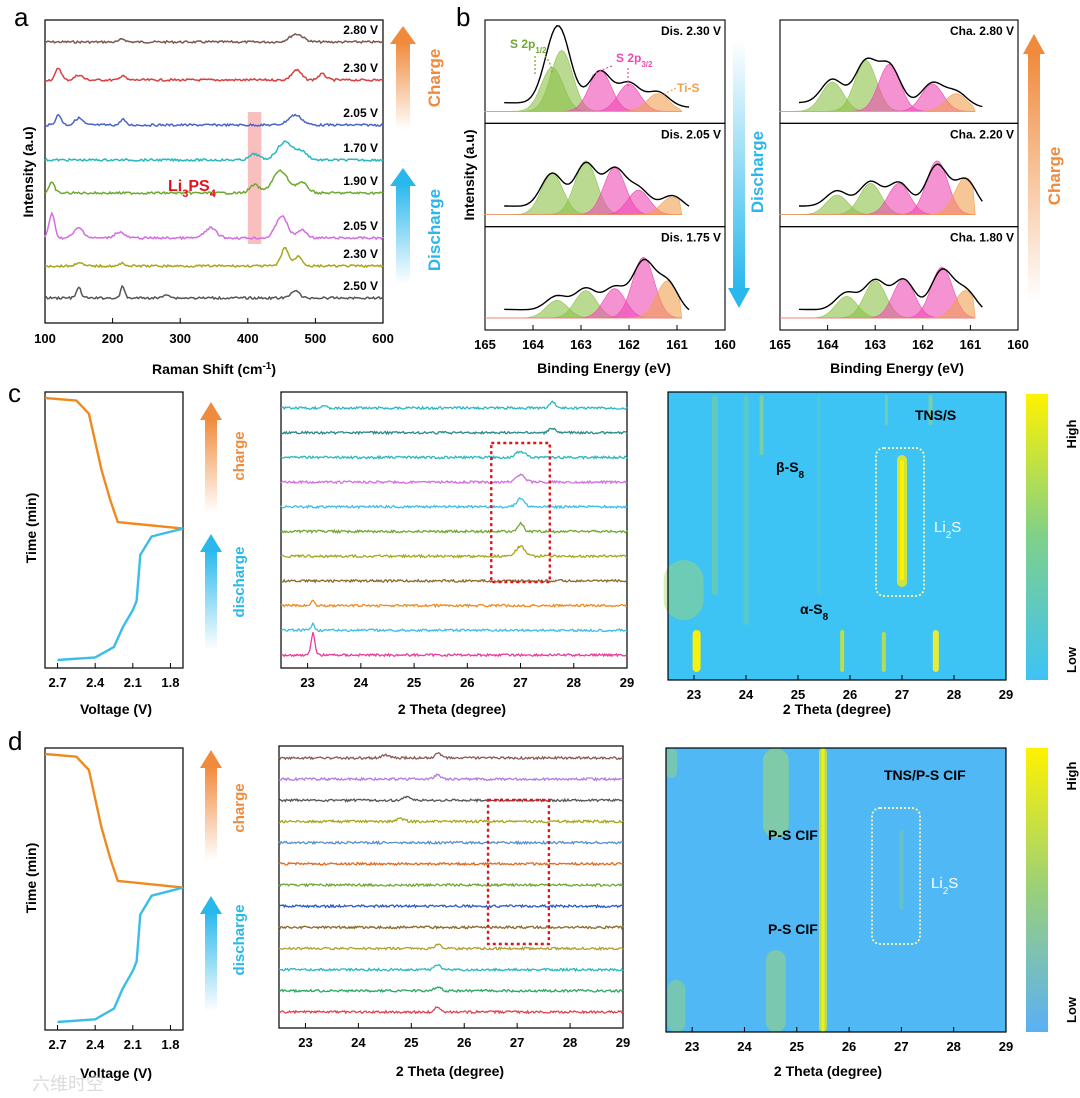 This screenshot has width=1080, height=1098. I want to click on xrd-d-xtick-label-5: 28, so click(570, 1042).